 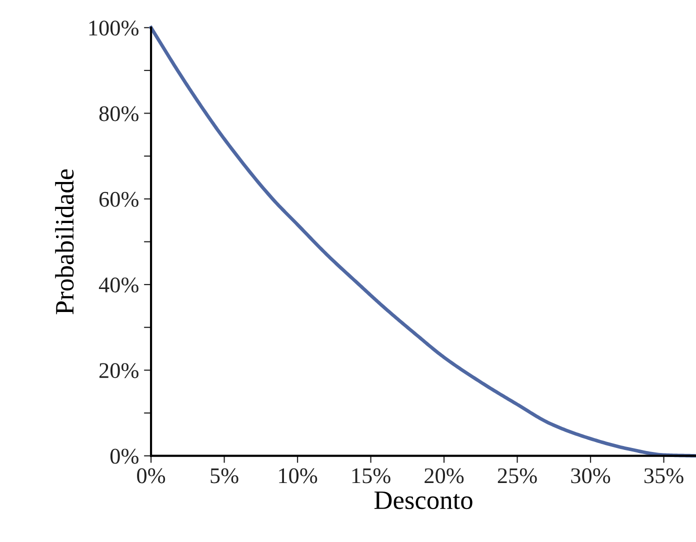 I want to click on x-tick-label: 10%, so click(x=298, y=476).